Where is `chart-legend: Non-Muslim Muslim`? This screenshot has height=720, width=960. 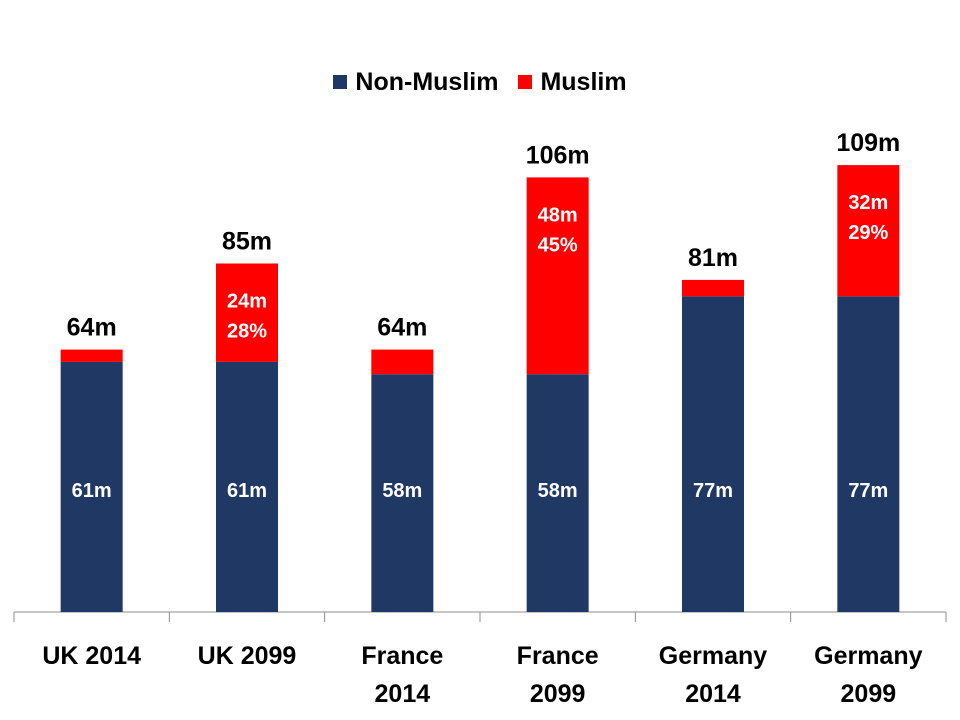 chart-legend: Non-Muslim Muslim is located at coordinates (480, 82).